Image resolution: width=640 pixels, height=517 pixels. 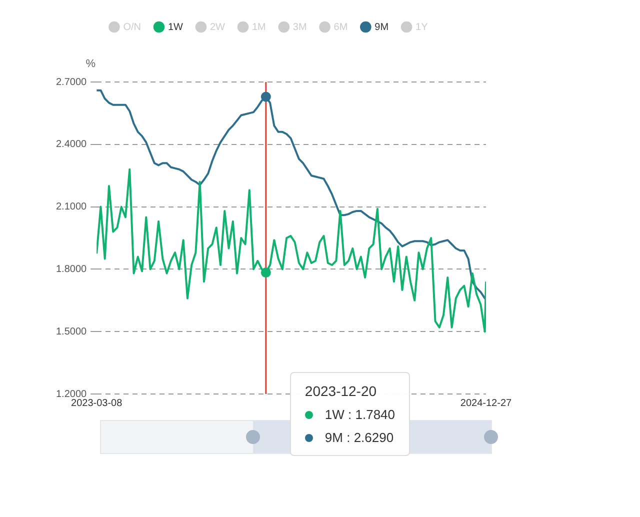 What do you see at coordinates (72, 394) in the screenshot?
I see `y-tick-label: 1.2000` at bounding box center [72, 394].